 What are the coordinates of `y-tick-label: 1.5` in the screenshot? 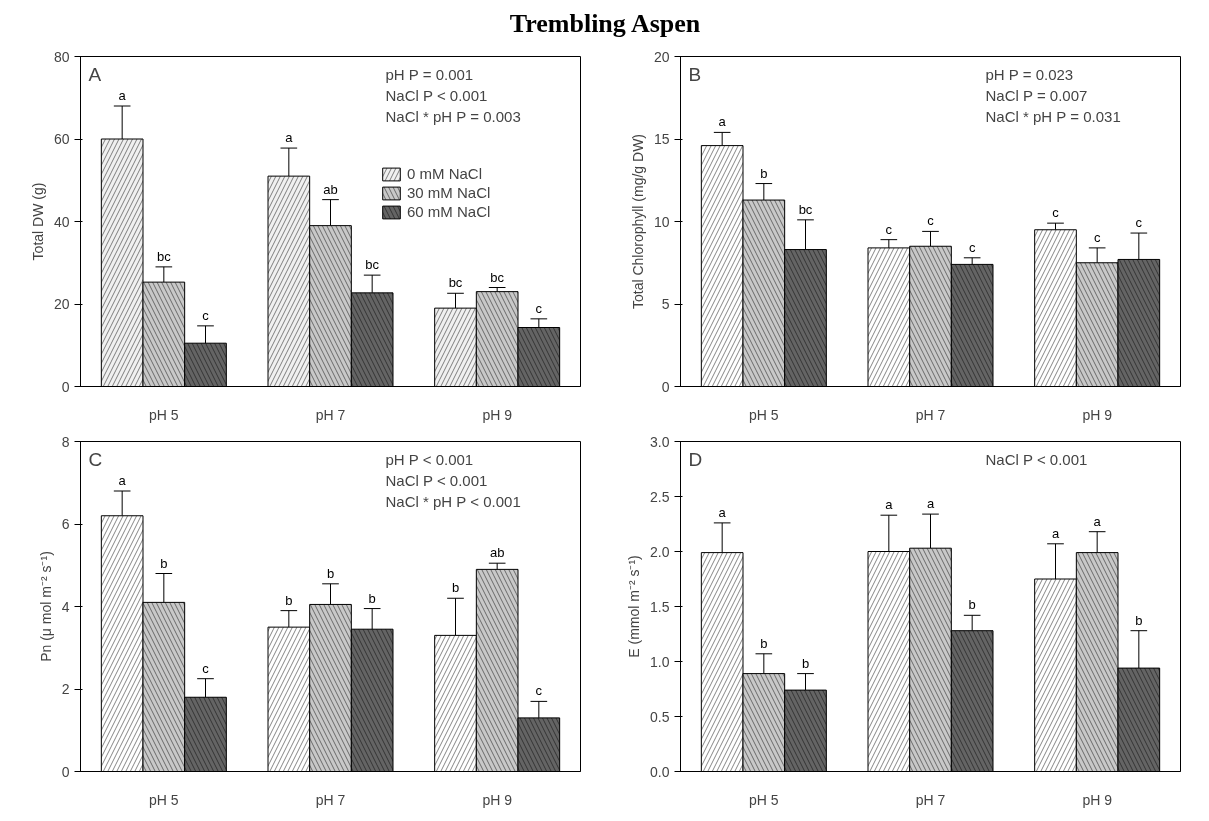 It's located at (660, 606).